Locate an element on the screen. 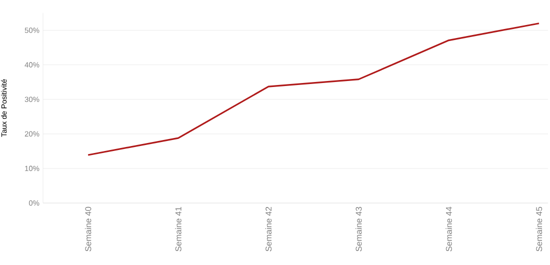 The width and height of the screenshot is (550, 265). x-tick-label: Semaine 41 is located at coordinates (178, 229).